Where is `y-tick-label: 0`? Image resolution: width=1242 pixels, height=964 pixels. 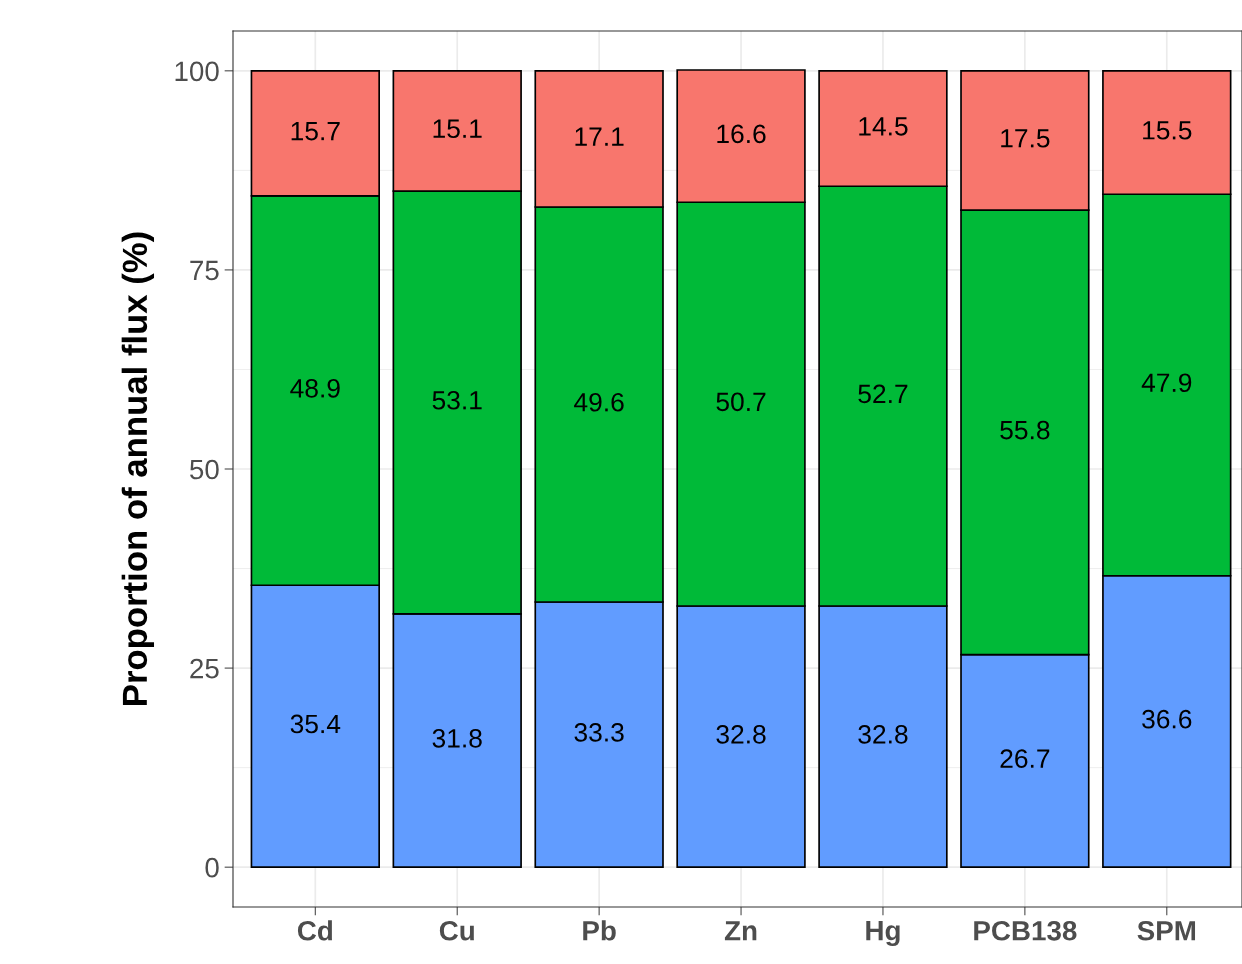
y-tick-label: 0 is located at coordinates (212, 867).